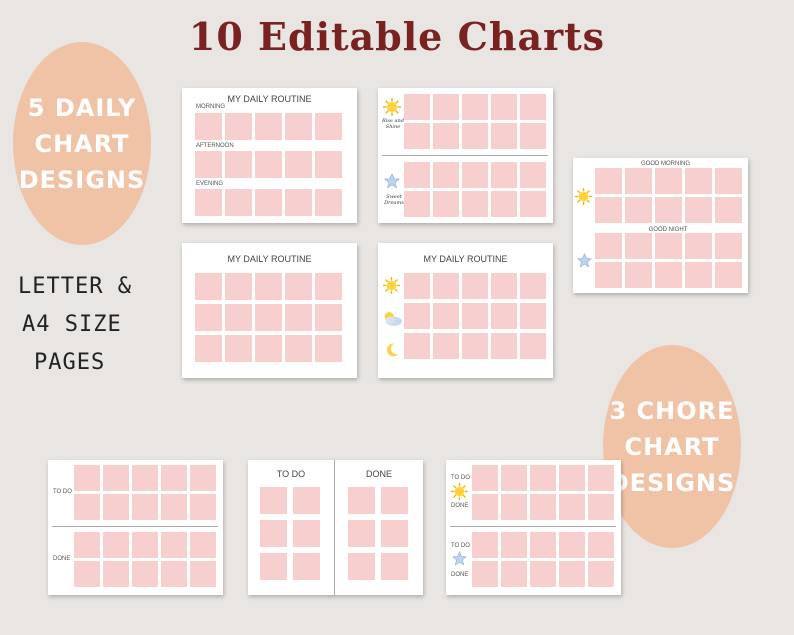 Image resolution: width=794 pixels, height=635 pixels. What do you see at coordinates (379, 474) in the screenshot?
I see `column-title: DONE` at bounding box center [379, 474].